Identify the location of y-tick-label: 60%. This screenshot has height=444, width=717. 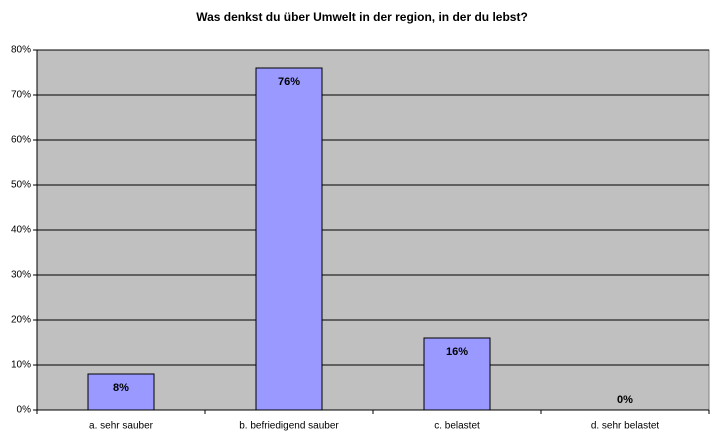
(21, 140).